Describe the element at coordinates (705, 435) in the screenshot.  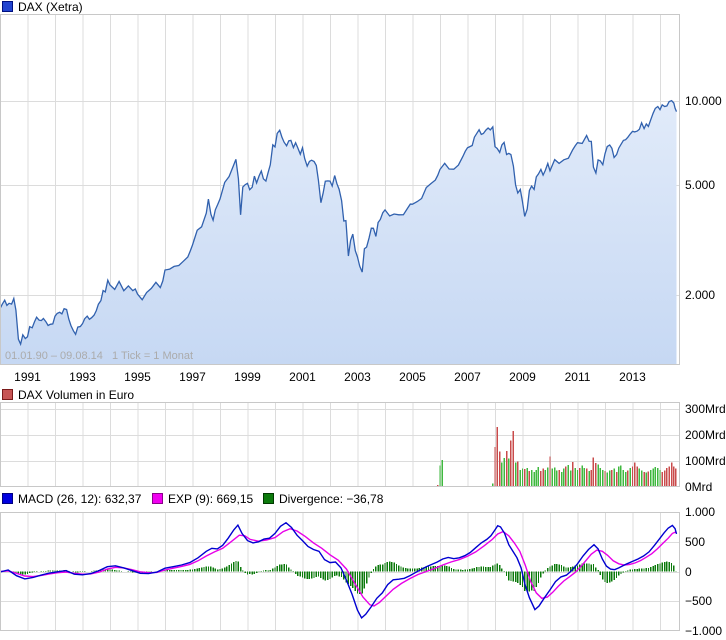
I see `y-axis-label: 200Mrd` at that location.